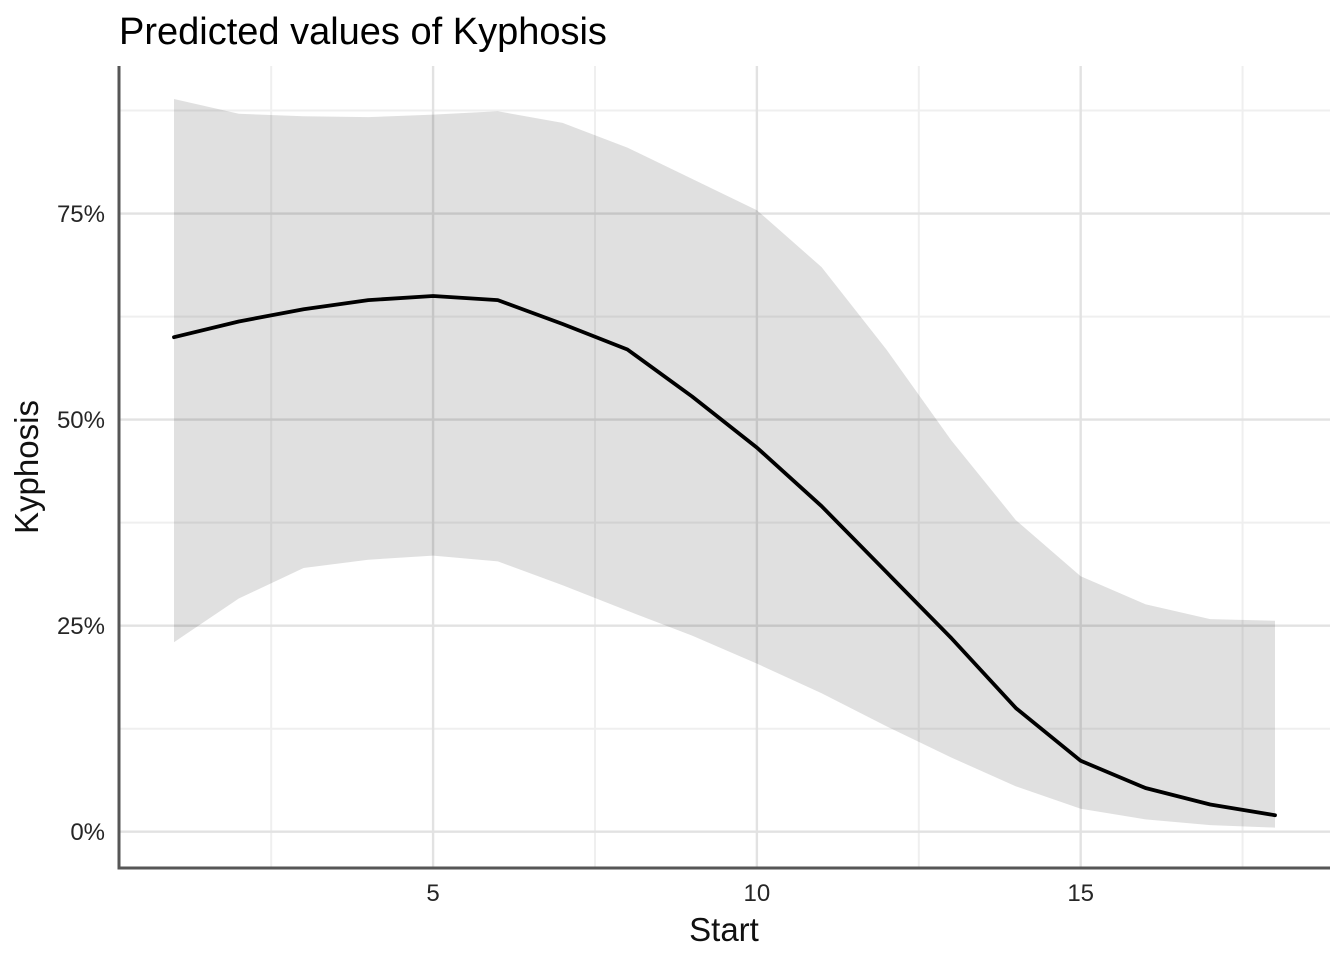 Image resolution: width=1344 pixels, height=965 pixels. I want to click on y-tick-label: 75%, so click(81, 214).